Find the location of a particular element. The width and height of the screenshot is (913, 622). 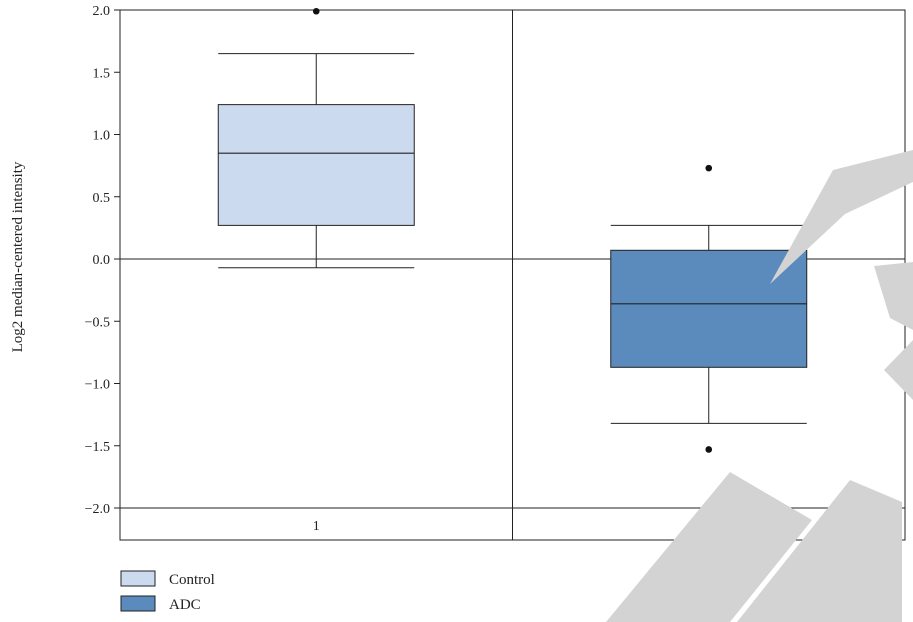

legend: Control ADC is located at coordinates (167, 591).